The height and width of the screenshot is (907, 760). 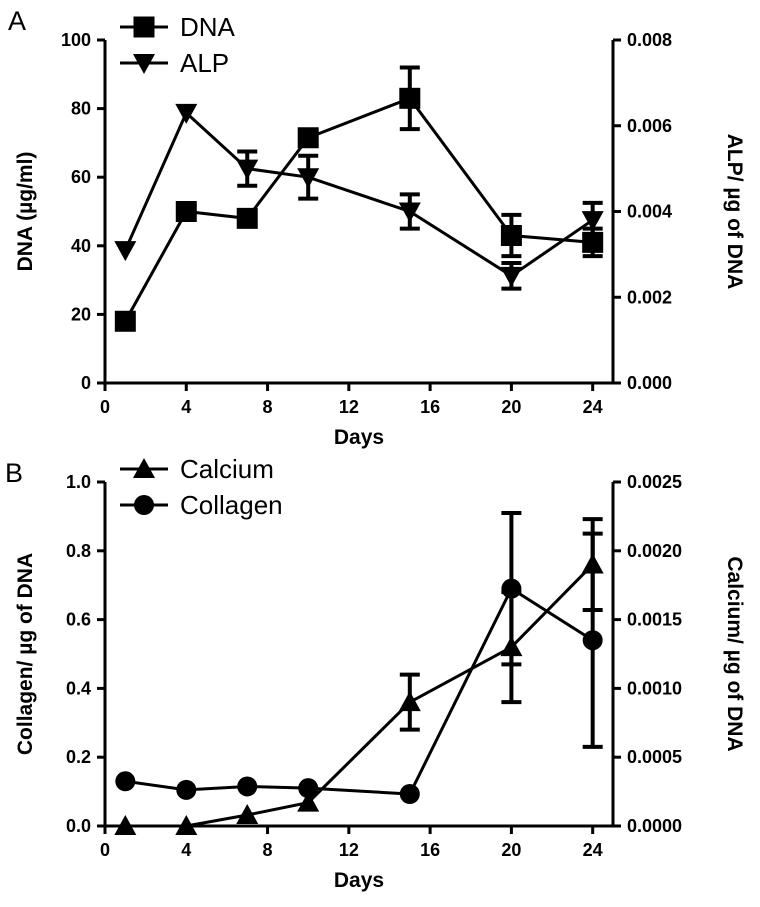 I want to click on legend-label: DNA, so click(x=208, y=27).